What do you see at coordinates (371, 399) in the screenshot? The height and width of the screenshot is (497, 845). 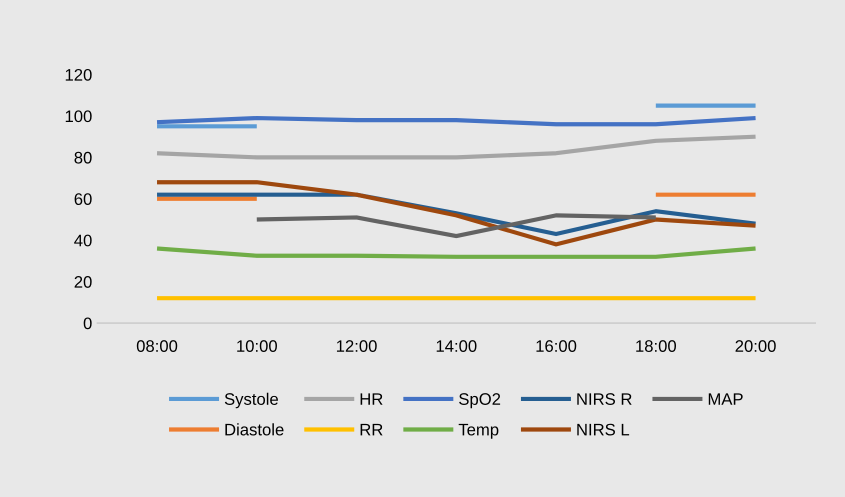 I see `legend-label: HR` at bounding box center [371, 399].